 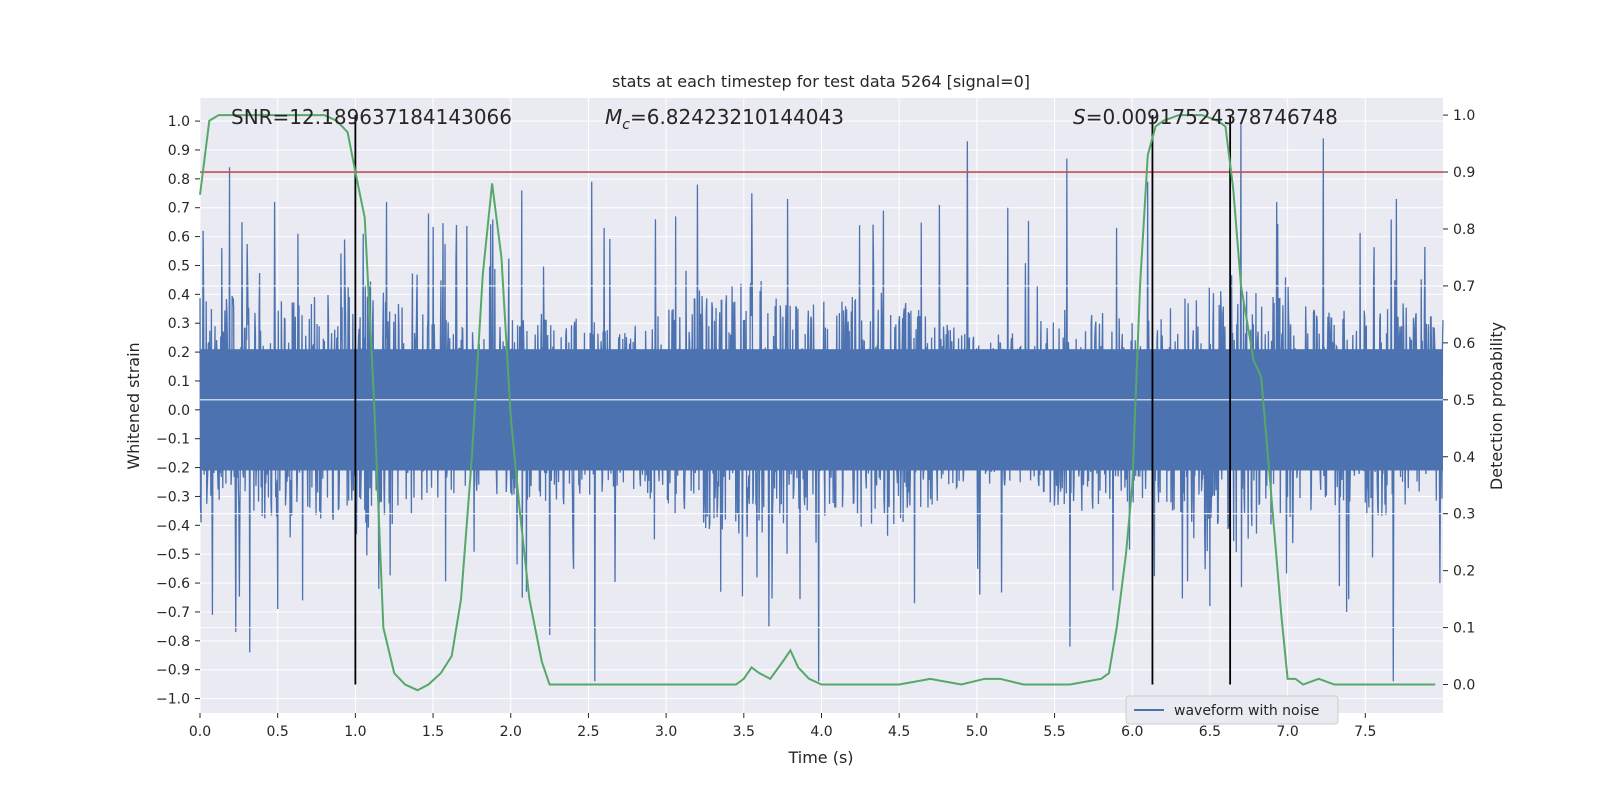 I want to click on y-left-tick-label: 1.0, so click(x=179, y=122).